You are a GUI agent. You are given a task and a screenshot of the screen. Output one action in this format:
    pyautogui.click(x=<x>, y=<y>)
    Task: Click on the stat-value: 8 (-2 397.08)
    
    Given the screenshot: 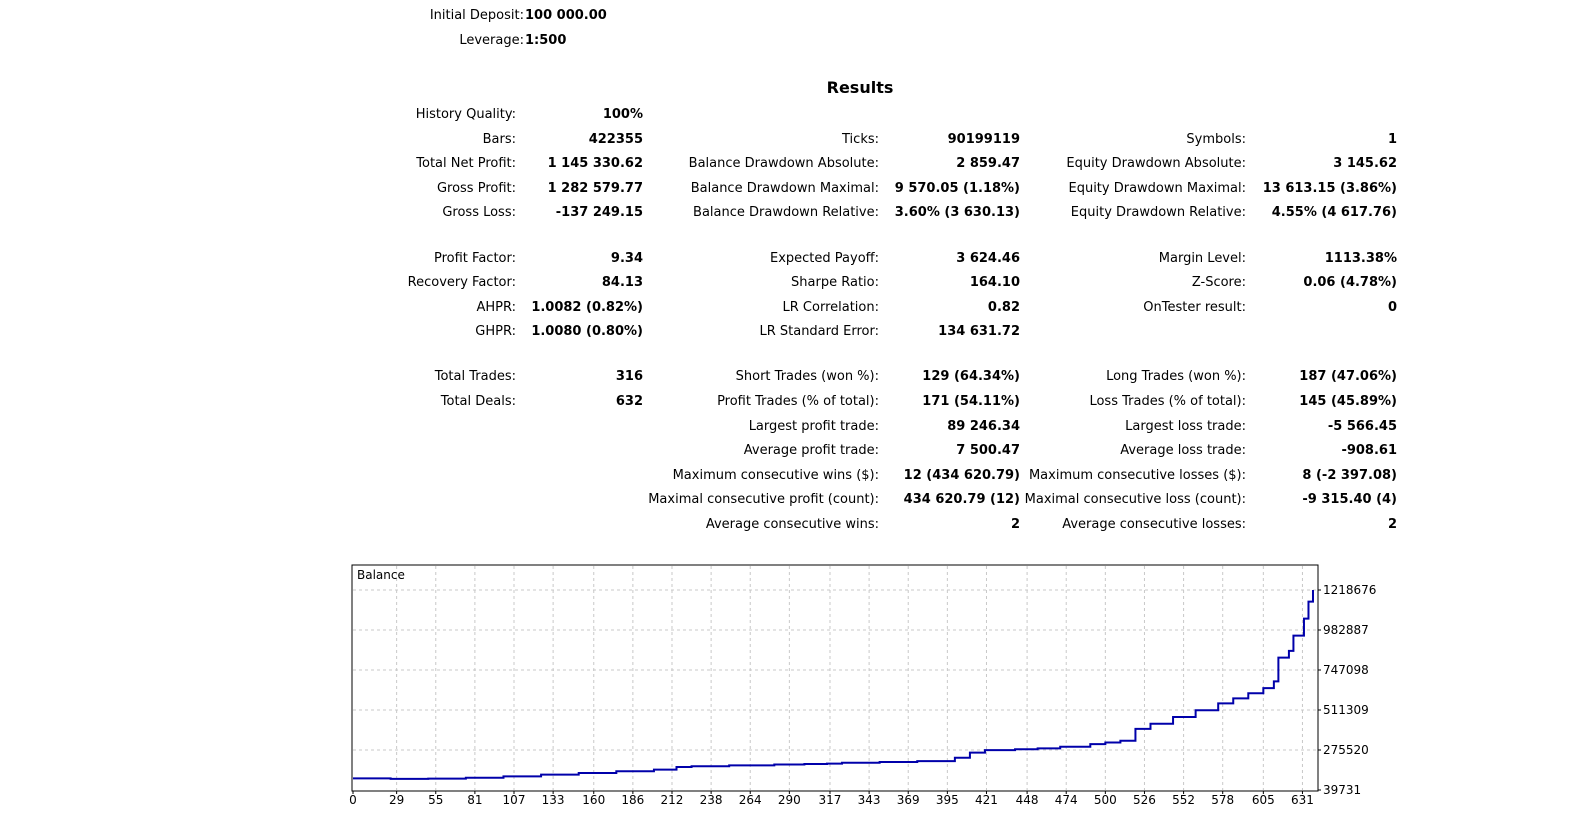 What is the action you would take?
    pyautogui.click(x=1349, y=475)
    